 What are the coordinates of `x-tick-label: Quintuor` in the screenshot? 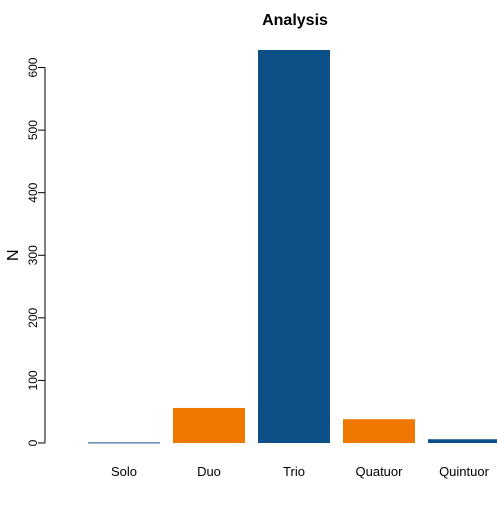 It's located at (464, 471).